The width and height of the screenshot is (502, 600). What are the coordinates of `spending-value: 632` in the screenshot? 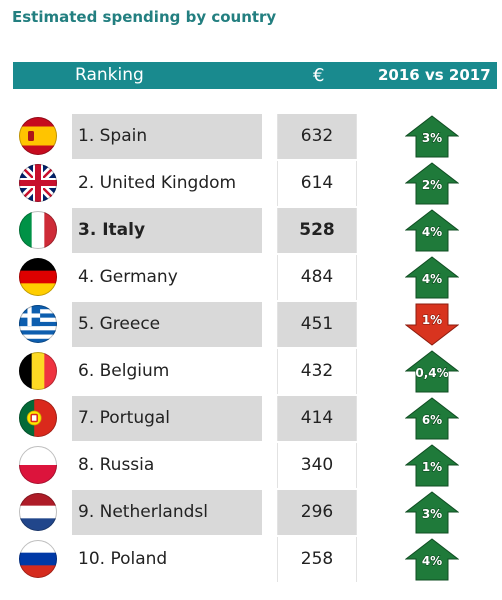 It's located at (317, 136).